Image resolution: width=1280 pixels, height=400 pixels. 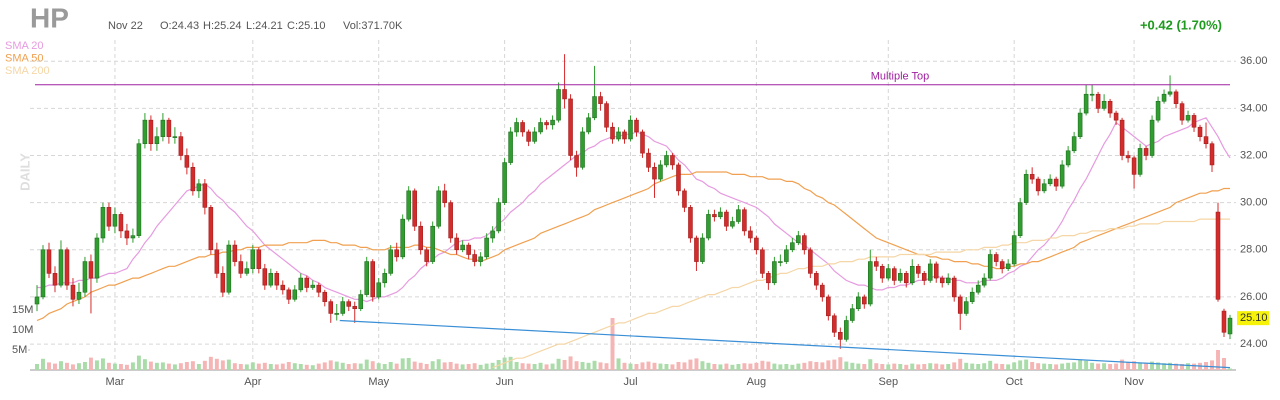 I want to click on date: Nov 22, so click(x=125, y=26).